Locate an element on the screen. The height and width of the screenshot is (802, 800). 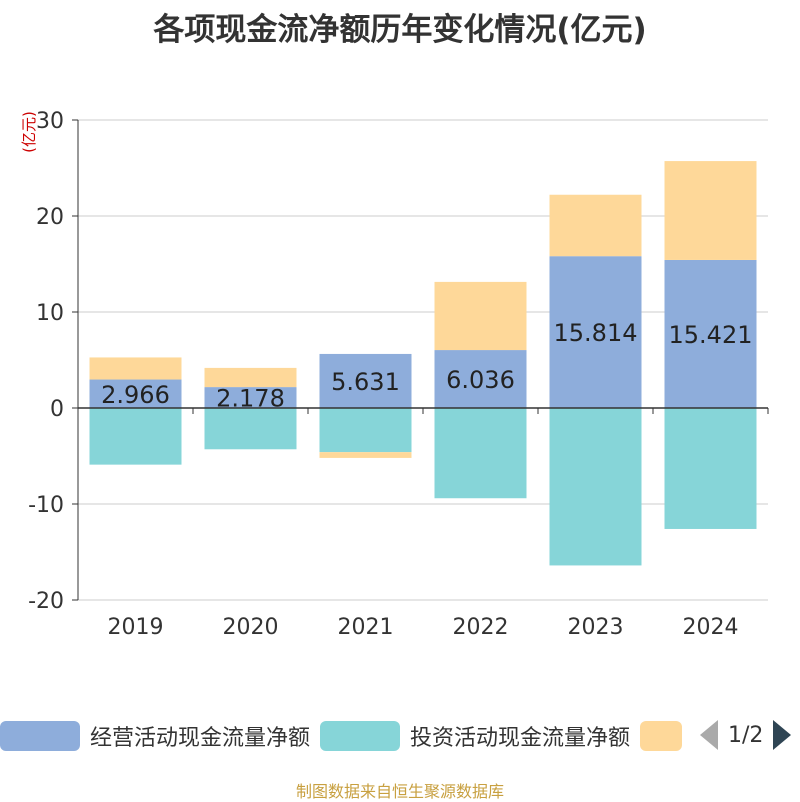
bar-series2-2020 is located at coordinates (250, 377).